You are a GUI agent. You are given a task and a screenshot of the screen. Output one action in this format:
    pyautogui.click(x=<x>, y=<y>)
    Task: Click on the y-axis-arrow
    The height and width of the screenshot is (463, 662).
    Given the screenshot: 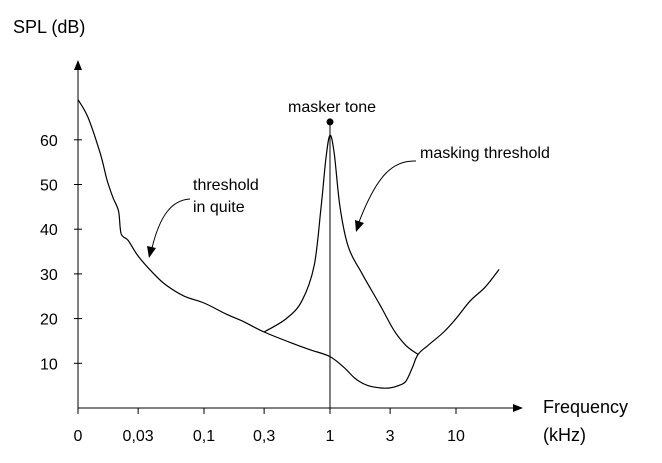 What is the action you would take?
    pyautogui.click(x=78, y=65)
    